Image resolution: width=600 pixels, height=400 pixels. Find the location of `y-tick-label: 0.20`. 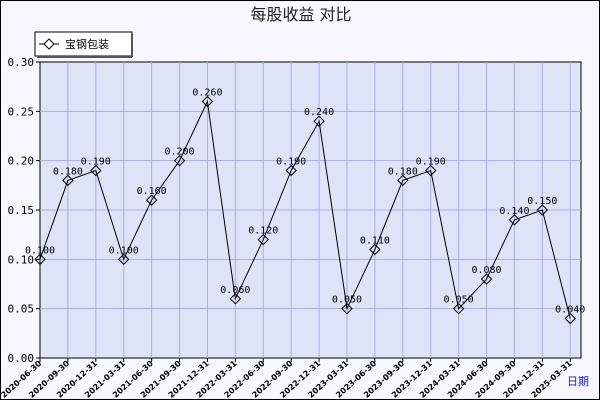

y-tick-label: 0.20 is located at coordinates (21, 161).